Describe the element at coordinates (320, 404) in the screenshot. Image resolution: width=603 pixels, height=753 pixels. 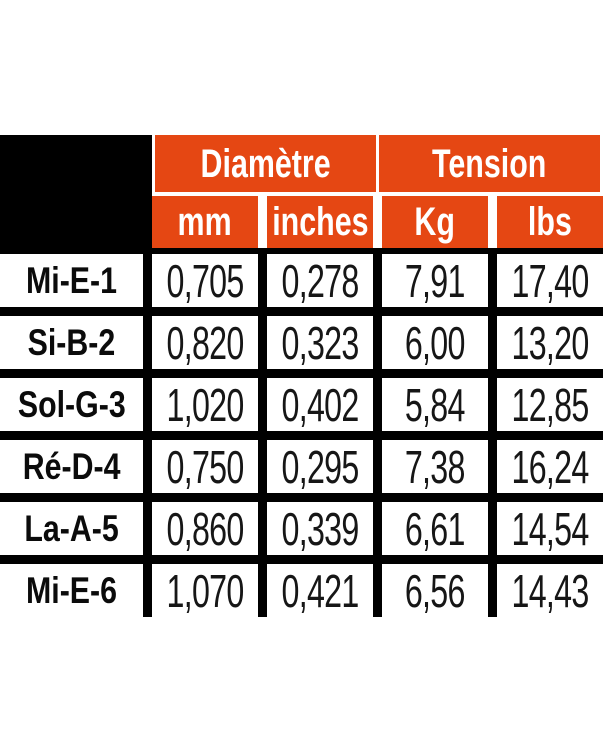
I see `cell-inches: 0,402` at that location.